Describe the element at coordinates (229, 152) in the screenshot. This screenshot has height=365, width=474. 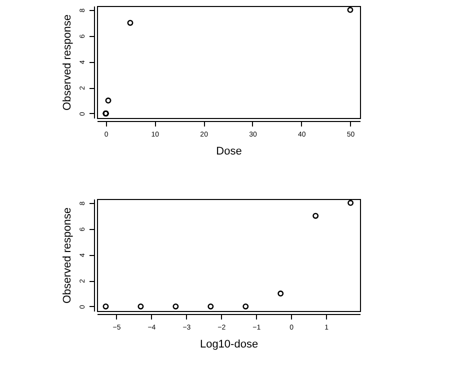
I see `x-axis-title: Dose` at that location.